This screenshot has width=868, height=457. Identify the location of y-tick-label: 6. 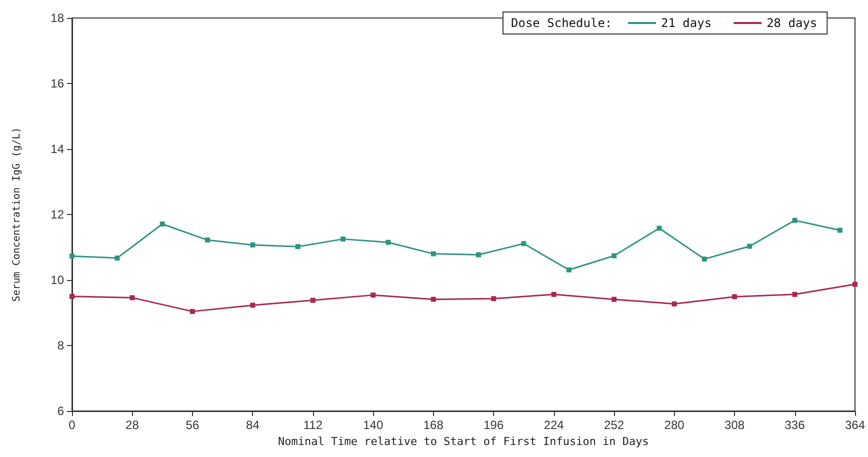
(60, 411).